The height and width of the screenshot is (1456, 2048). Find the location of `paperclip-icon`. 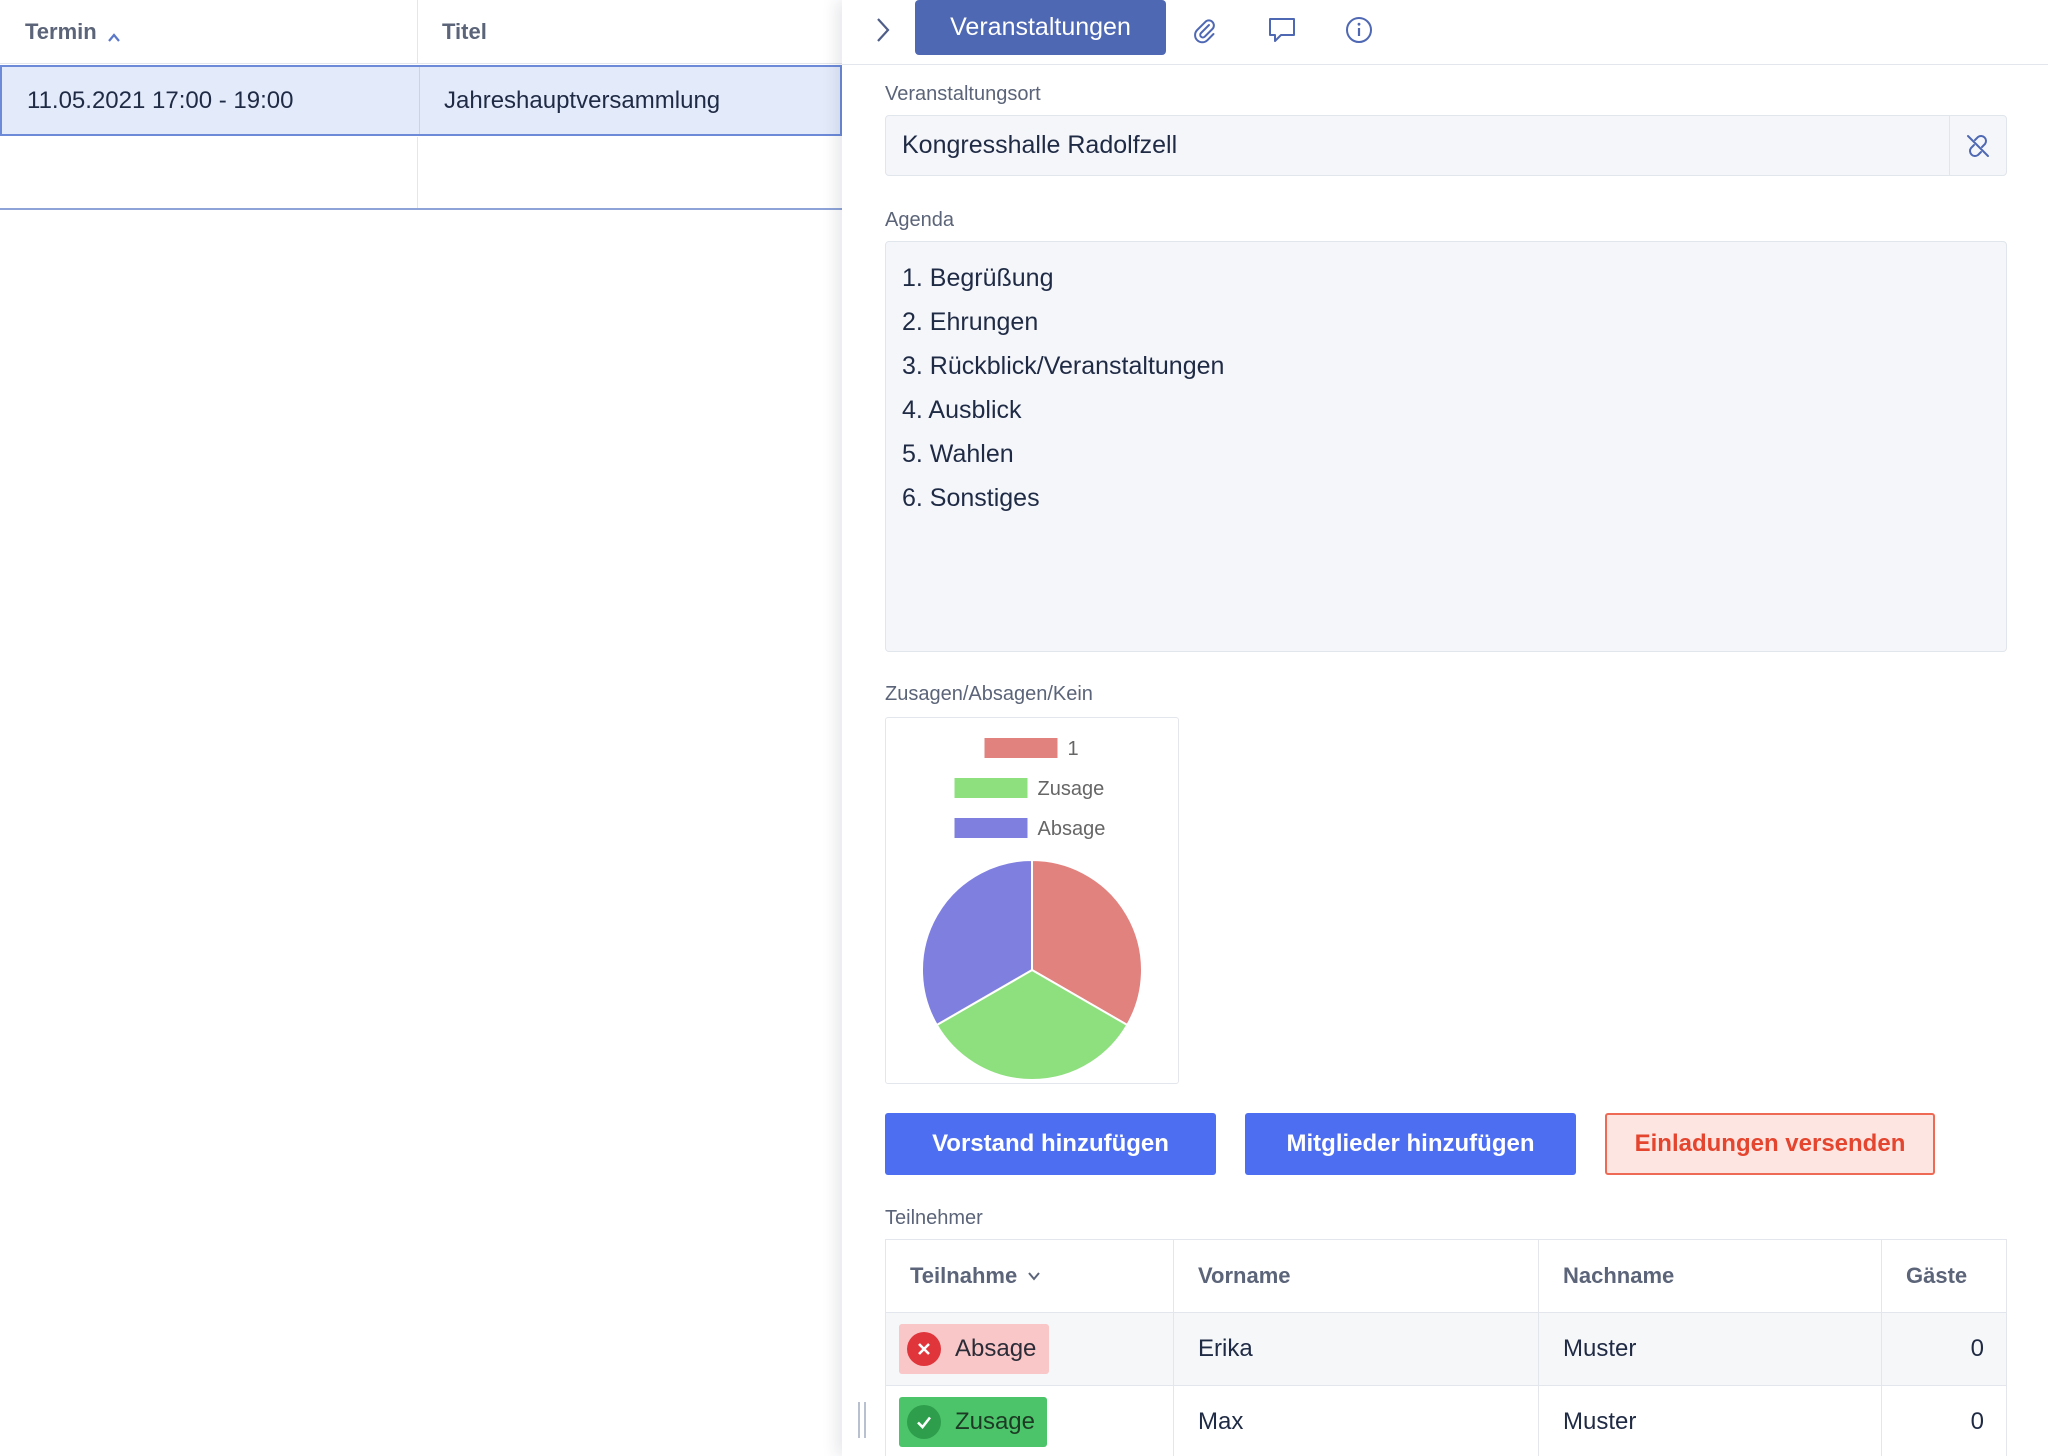

paperclip-icon is located at coordinates (1204, 30).